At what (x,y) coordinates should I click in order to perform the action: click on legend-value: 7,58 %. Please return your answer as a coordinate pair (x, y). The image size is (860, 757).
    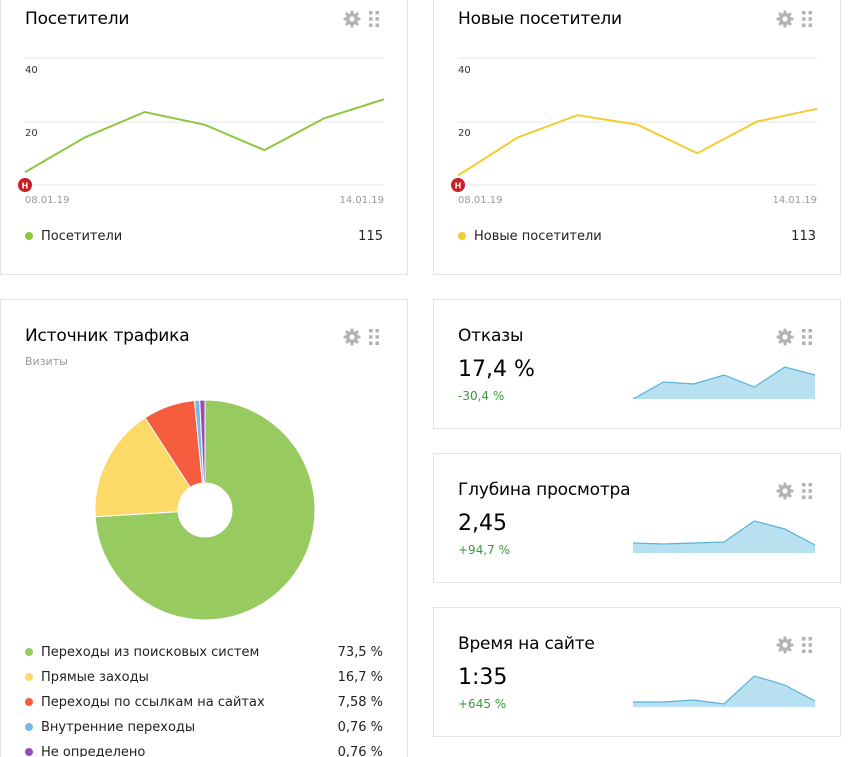
    Looking at the image, I should click on (360, 702).